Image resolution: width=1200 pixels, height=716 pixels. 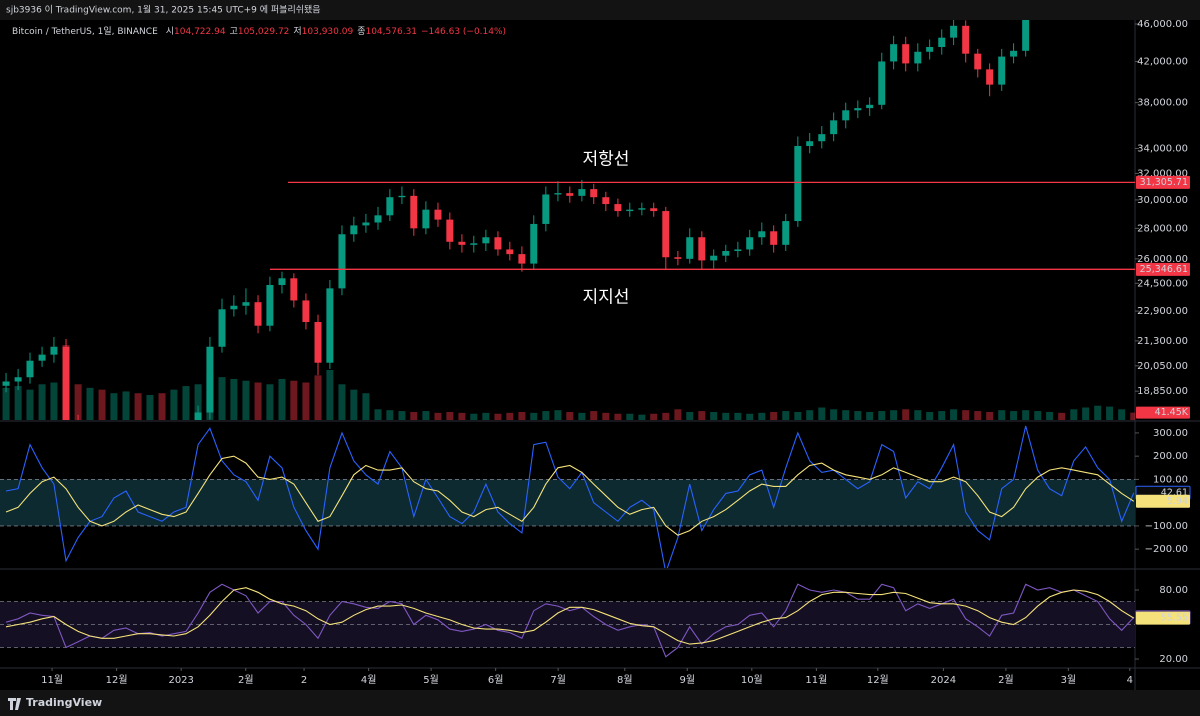 What do you see at coordinates (606, 297) in the screenshot?
I see `annotation: 지지선` at bounding box center [606, 297].